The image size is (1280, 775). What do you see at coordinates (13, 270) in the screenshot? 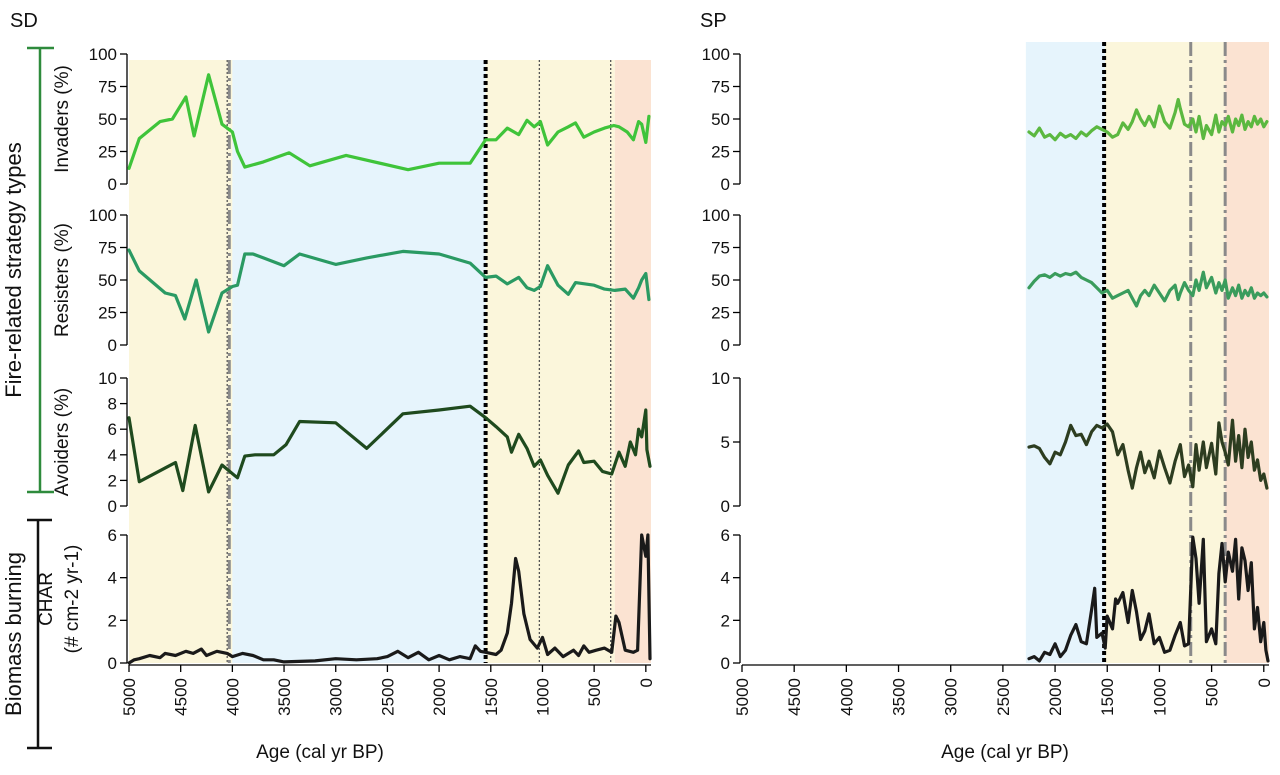
I see `group-label-fire: Fire-related strategy types` at bounding box center [13, 270].